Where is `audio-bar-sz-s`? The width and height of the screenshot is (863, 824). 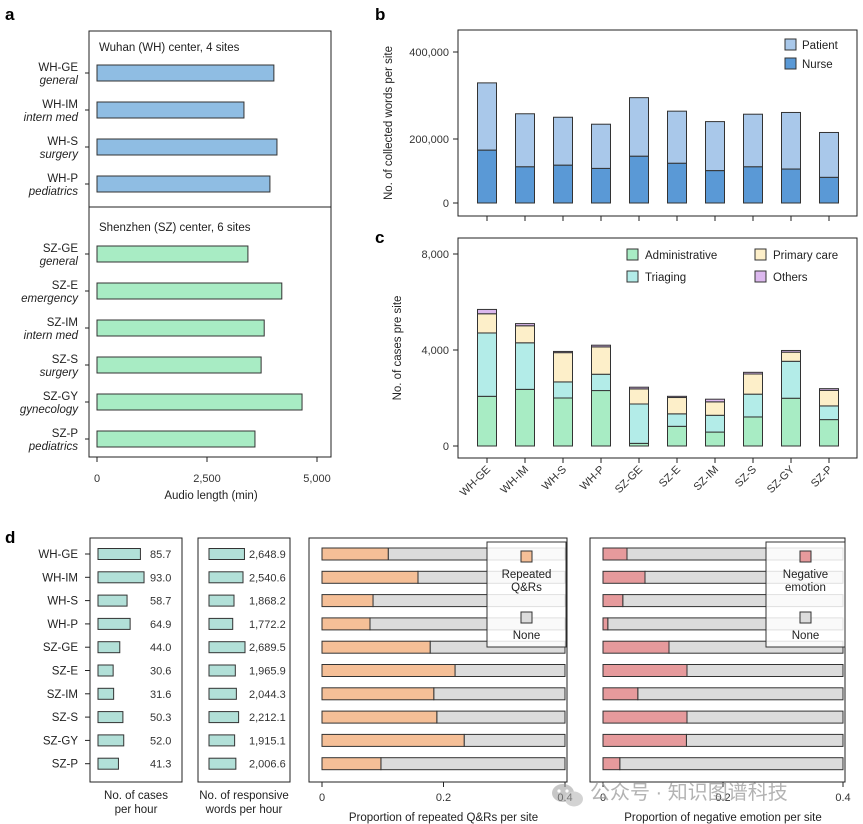
audio-bar-sz-s is located at coordinates (179, 365).